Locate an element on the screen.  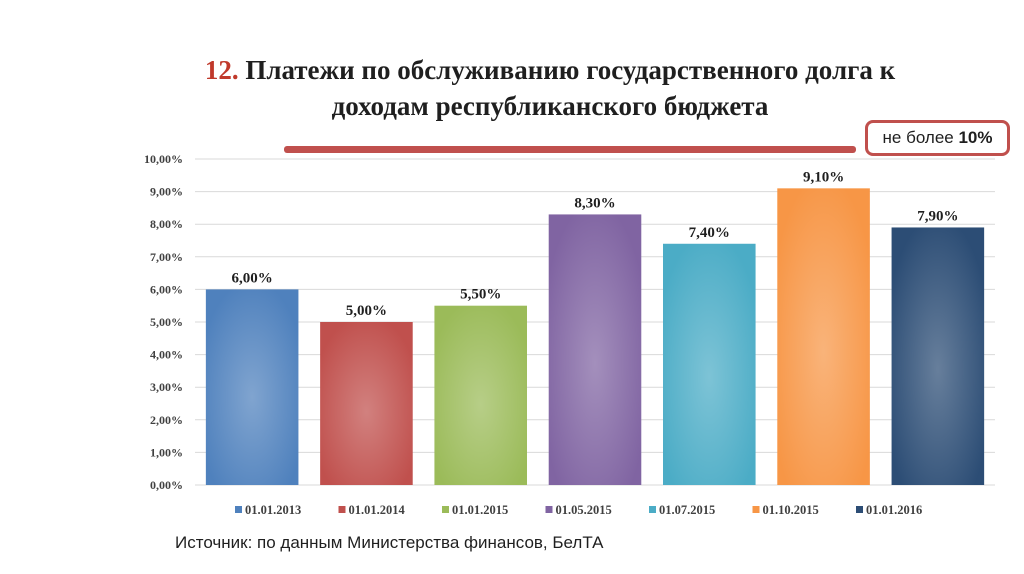
y-tick-label: 1,00% is located at coordinates (166, 452).